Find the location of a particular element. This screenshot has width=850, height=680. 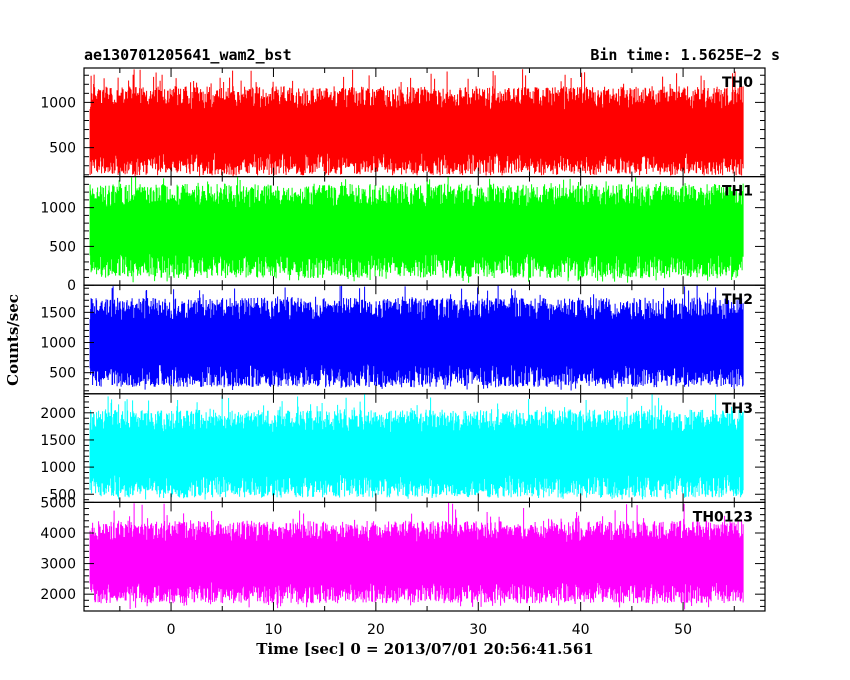

x-tick-label: 20 is located at coordinates (376, 630).